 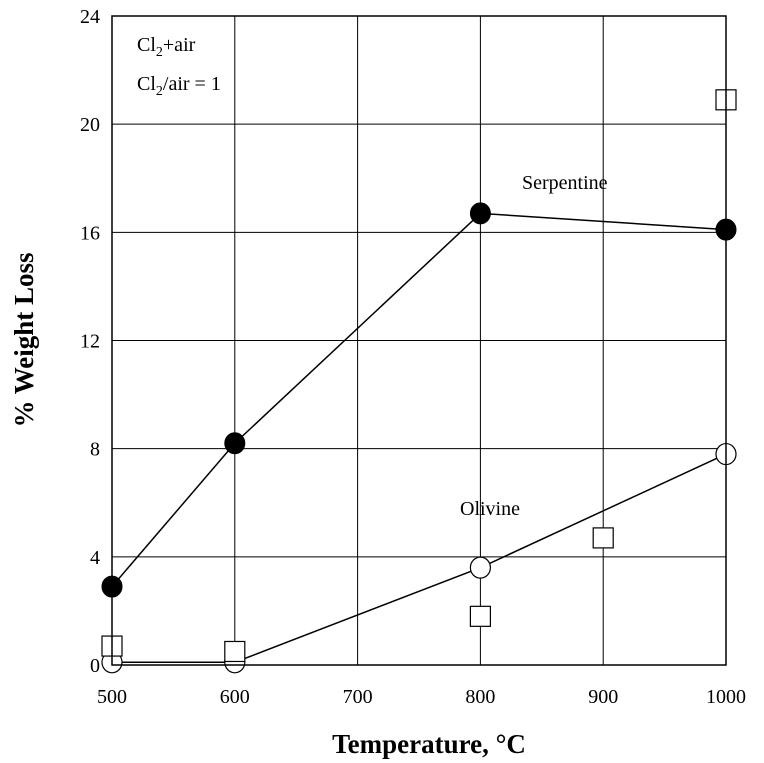 What do you see at coordinates (429, 744) in the screenshot?
I see `x-axis-title: Temperature, °C` at bounding box center [429, 744].